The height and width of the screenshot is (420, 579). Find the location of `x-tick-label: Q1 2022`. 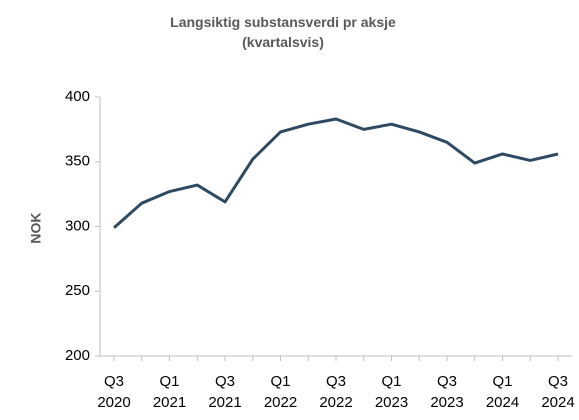

x-tick-label: Q1 2022 is located at coordinates (280, 392).